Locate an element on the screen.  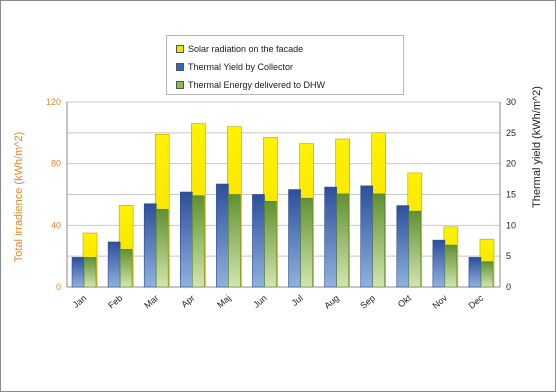
legend-label-dhw: Thermal Energy delivered to DHW is located at coordinates (257, 85).